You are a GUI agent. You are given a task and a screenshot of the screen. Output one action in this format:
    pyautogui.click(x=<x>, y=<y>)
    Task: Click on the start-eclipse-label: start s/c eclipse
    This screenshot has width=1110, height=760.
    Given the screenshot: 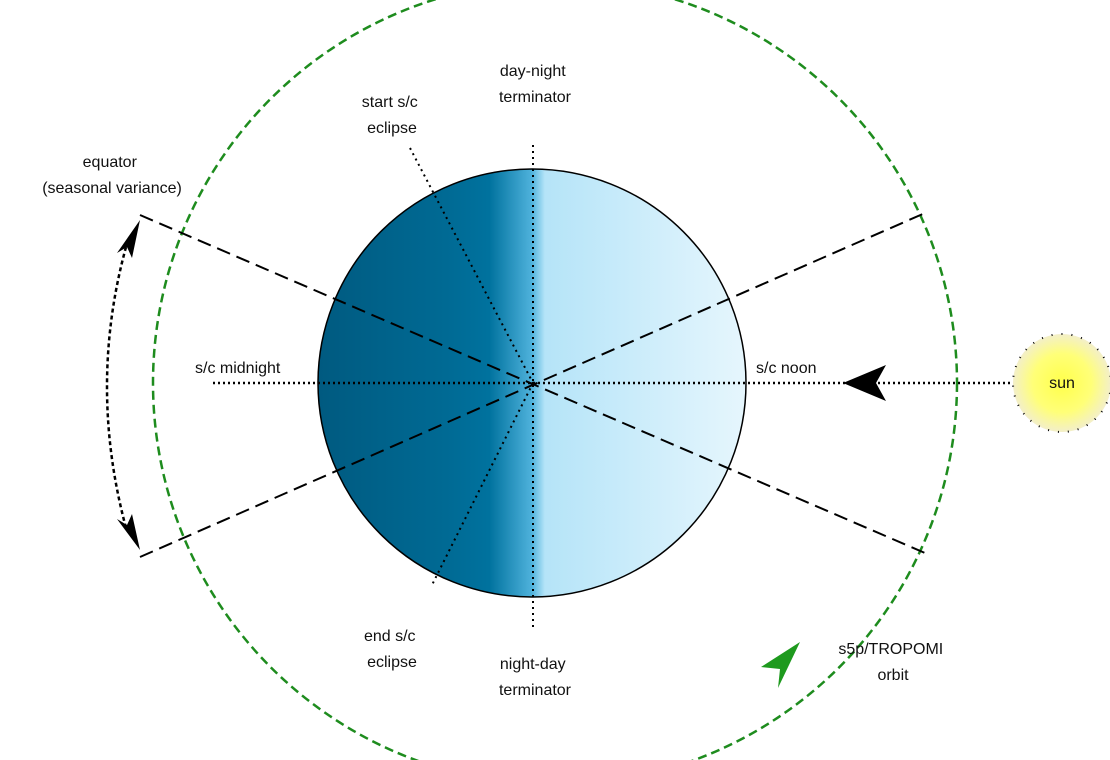 What is the action you would take?
    pyautogui.click(x=392, y=115)
    